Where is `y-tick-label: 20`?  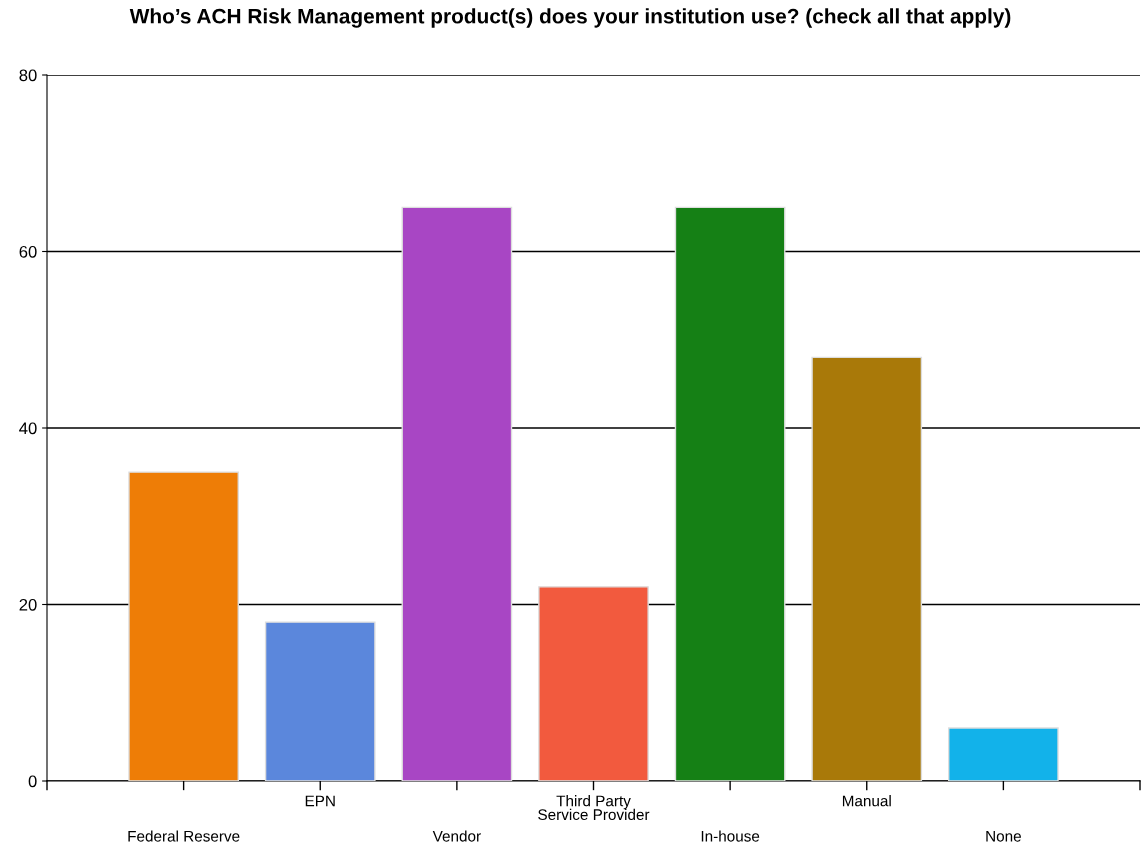
y-tick-label: 20 is located at coordinates (28, 604).